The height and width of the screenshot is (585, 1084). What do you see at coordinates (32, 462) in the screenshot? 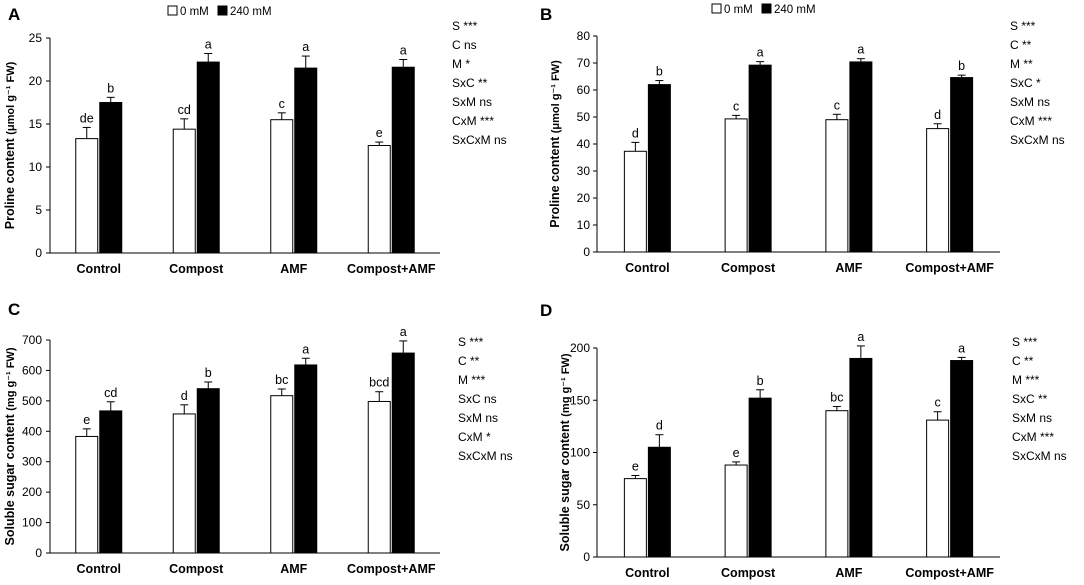
I see `y-tick-label: 300` at bounding box center [32, 462].